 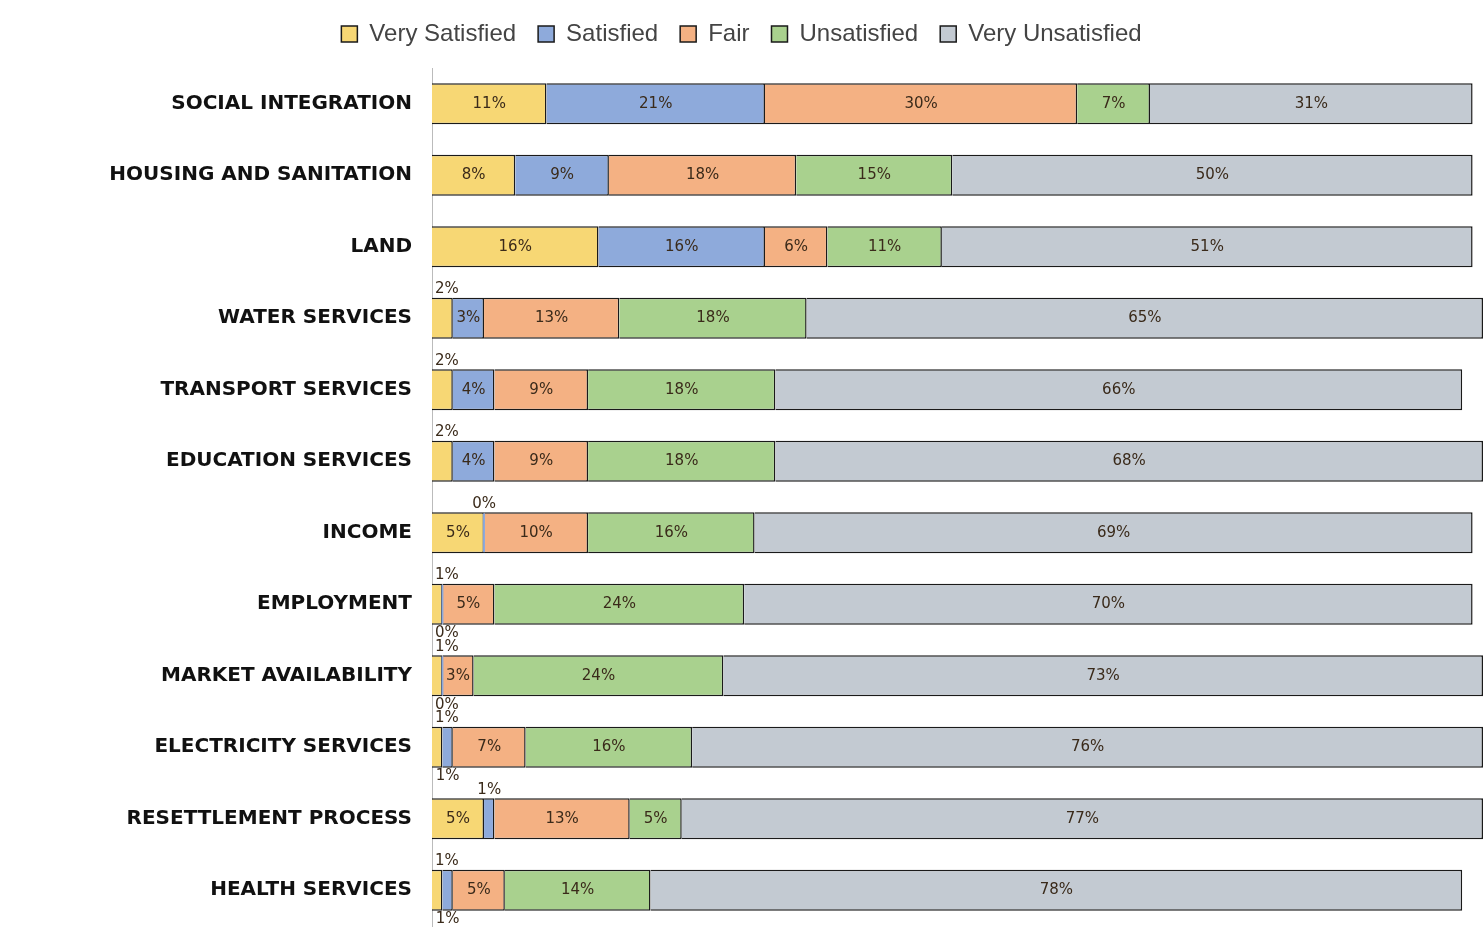 What do you see at coordinates (335, 602) in the screenshot?
I see `y-tick-label: EMPLOYMENT` at bounding box center [335, 602].